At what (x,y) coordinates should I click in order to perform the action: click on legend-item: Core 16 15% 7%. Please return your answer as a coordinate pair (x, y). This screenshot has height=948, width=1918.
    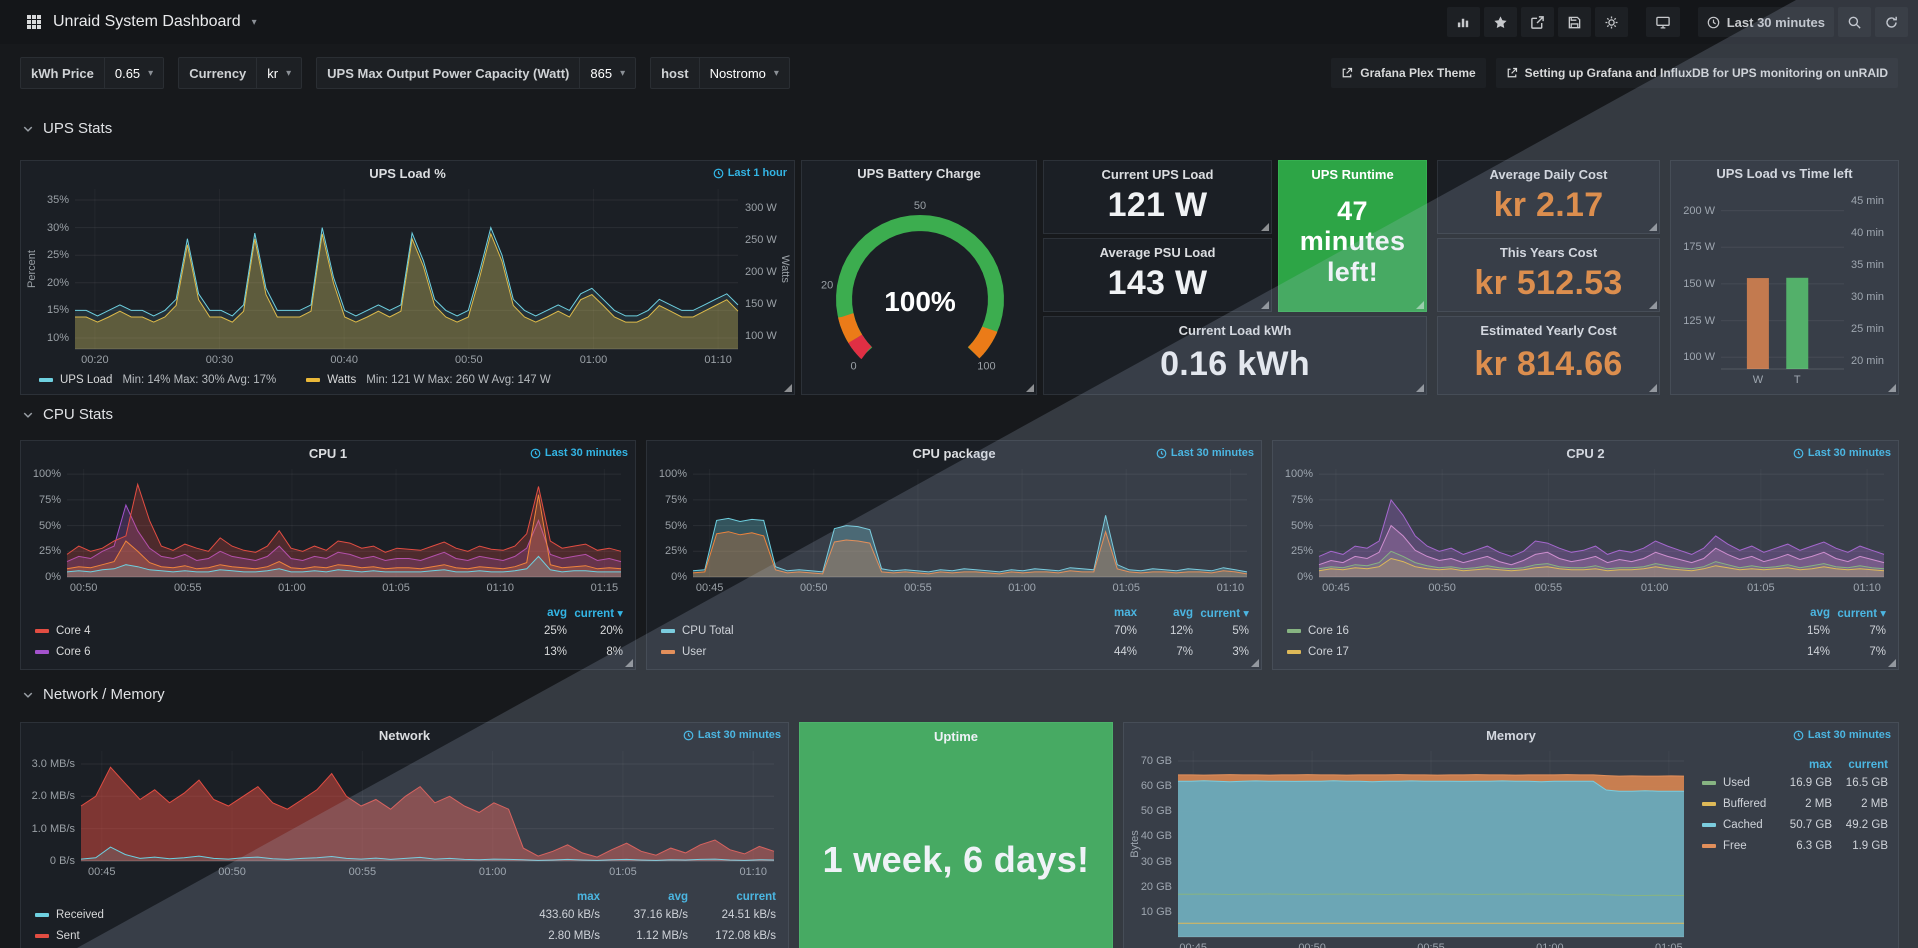
    Looking at the image, I should click on (1586, 630).